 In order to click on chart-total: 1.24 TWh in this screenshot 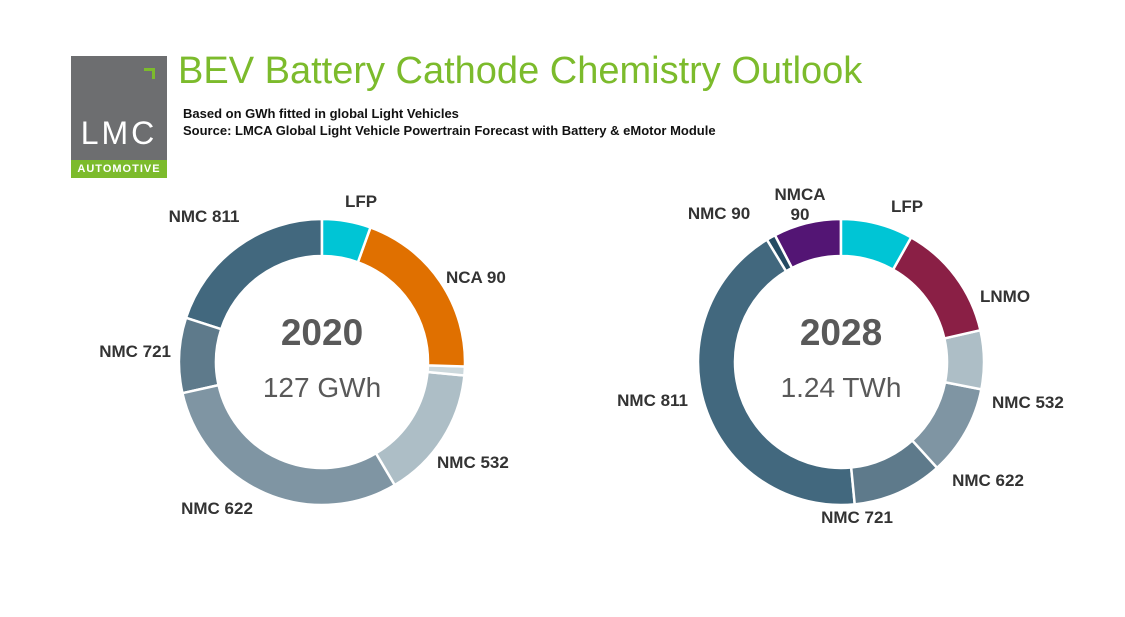, I will do `click(841, 387)`.